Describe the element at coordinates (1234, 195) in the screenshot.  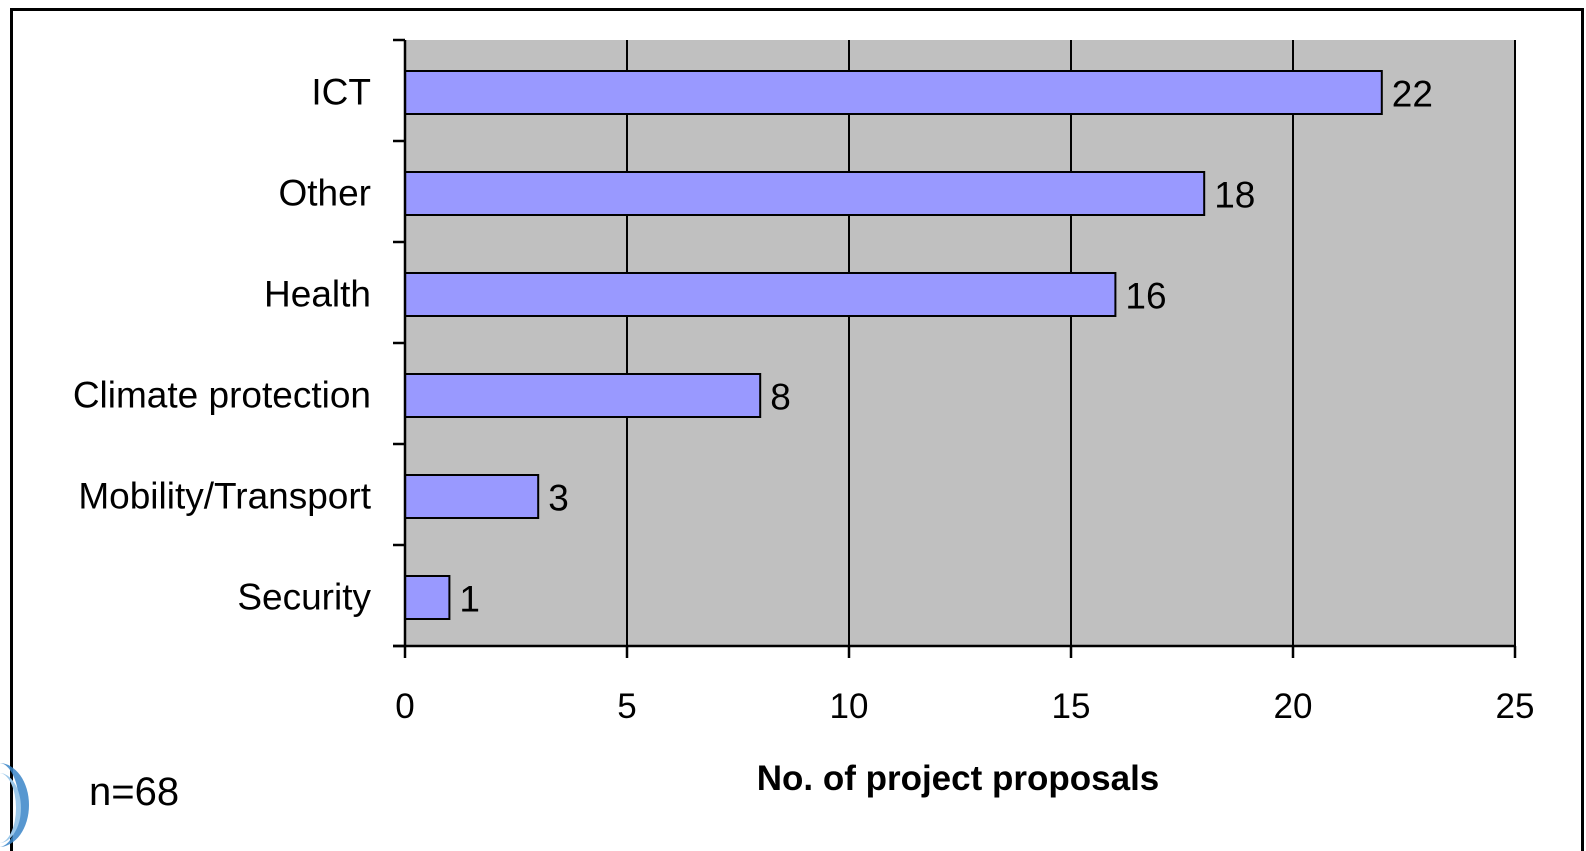
I see `data-label: 18` at that location.